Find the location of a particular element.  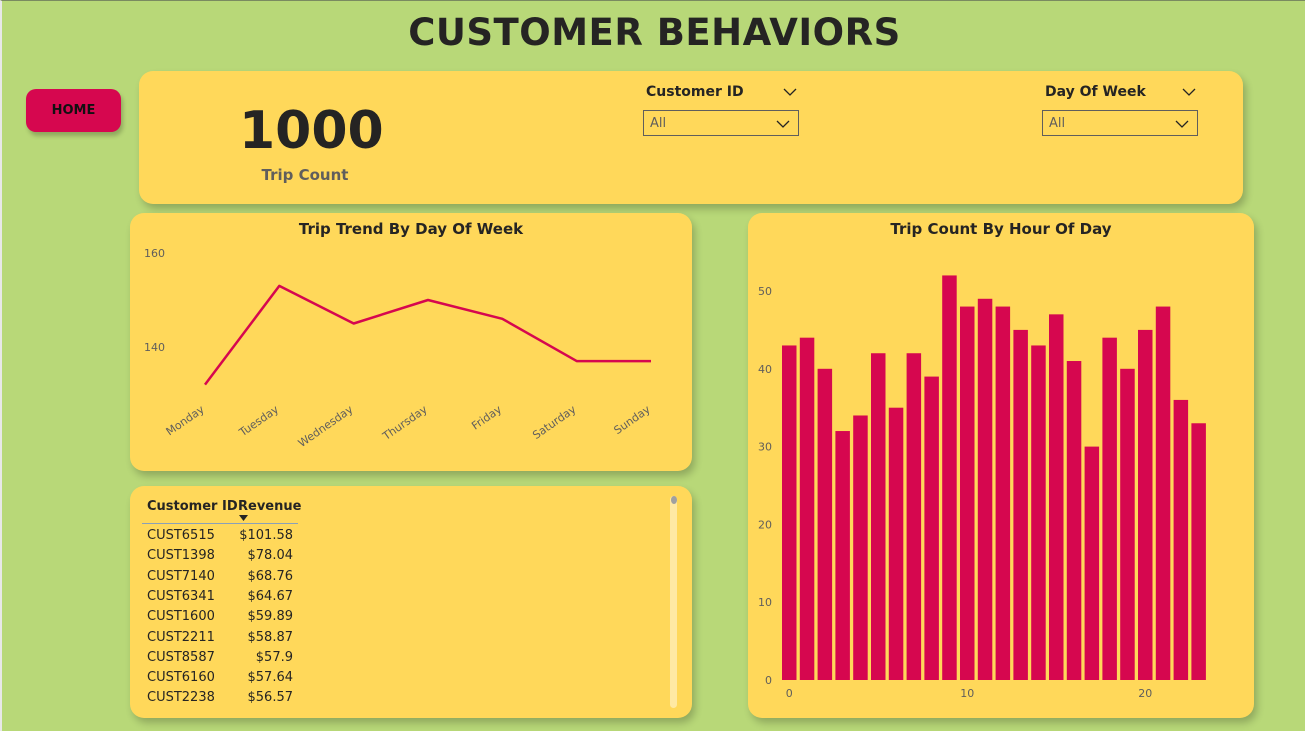

y-tick-label: 30 is located at coordinates (765, 447).